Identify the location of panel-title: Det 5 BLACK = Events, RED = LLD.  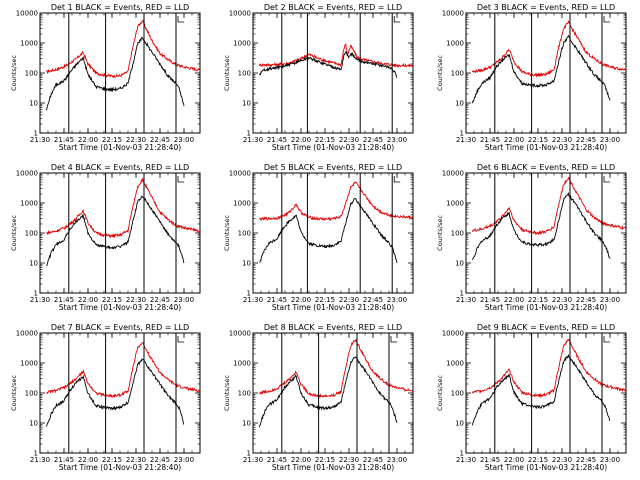
(333, 167).